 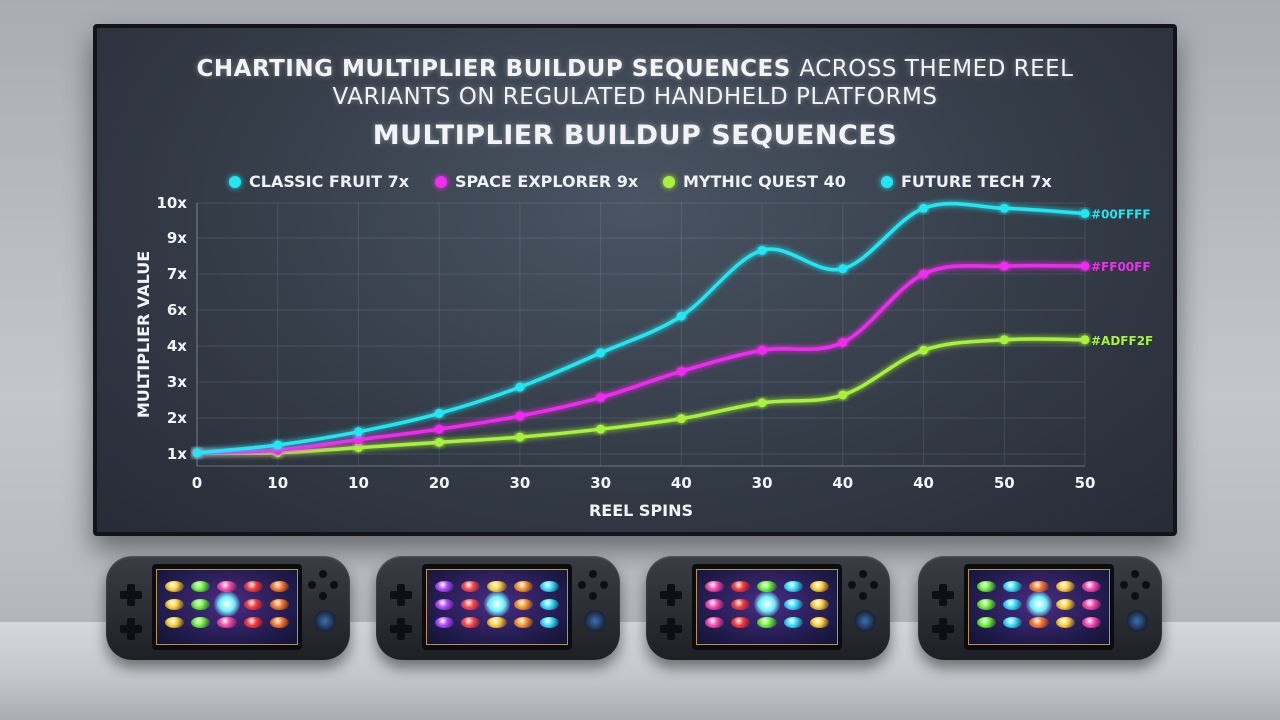 I want to click on reel-grid, so click(x=497, y=604).